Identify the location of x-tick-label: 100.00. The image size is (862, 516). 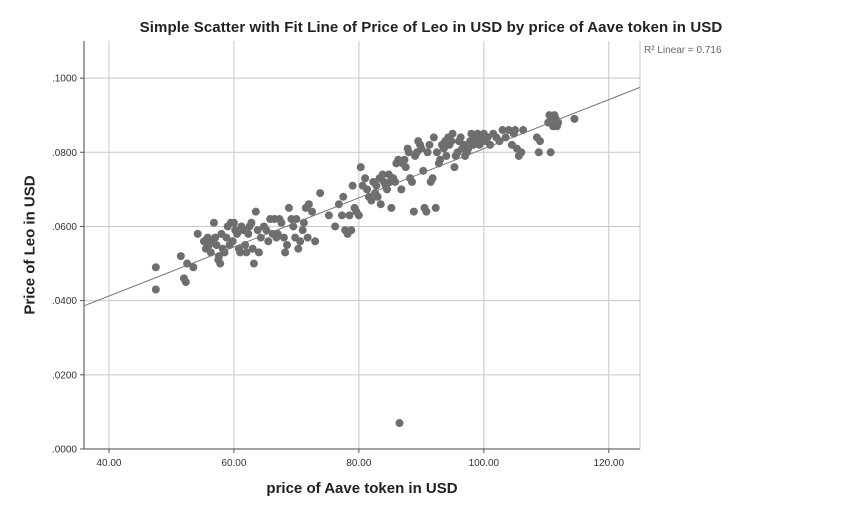
(484, 463).